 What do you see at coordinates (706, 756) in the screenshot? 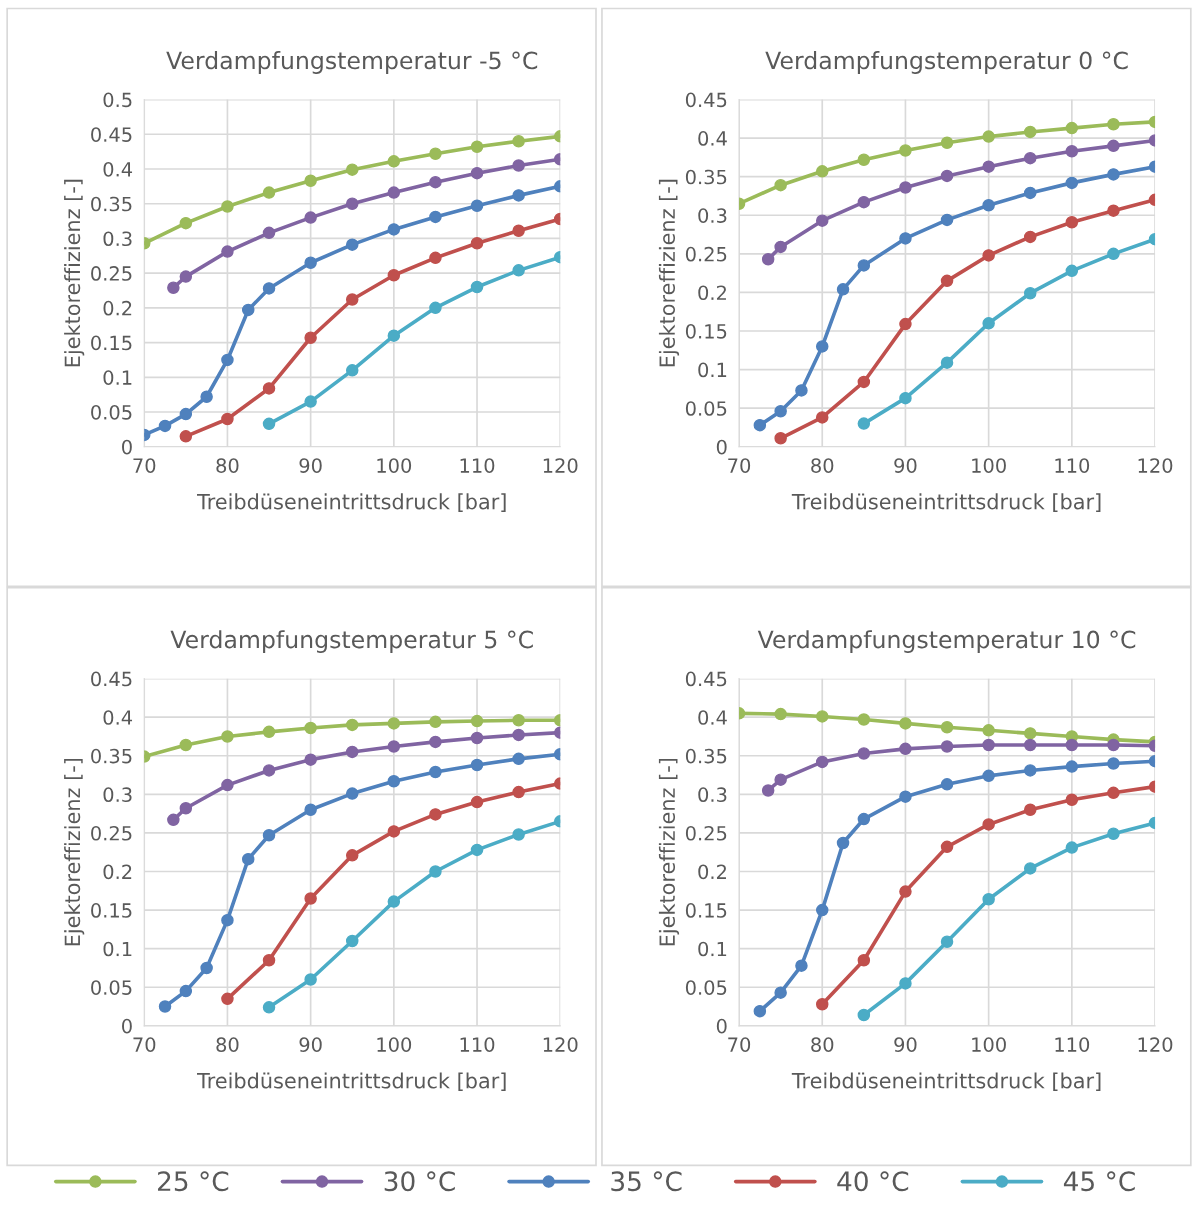
I see `y-tick-label: 0.35` at bounding box center [706, 756].